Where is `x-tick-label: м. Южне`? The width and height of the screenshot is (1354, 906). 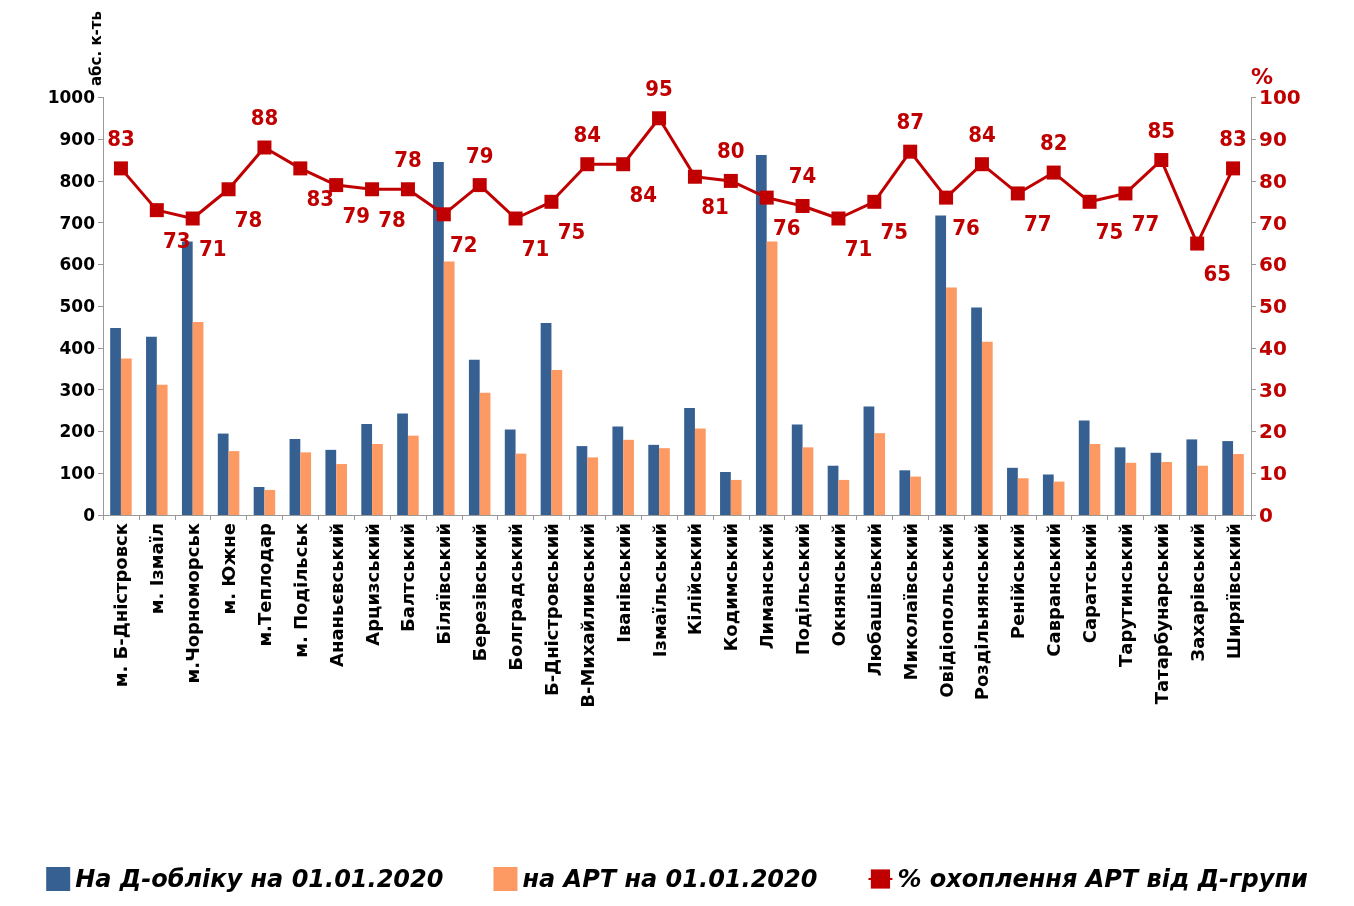 x-tick-label: м. Южне is located at coordinates (229, 569).